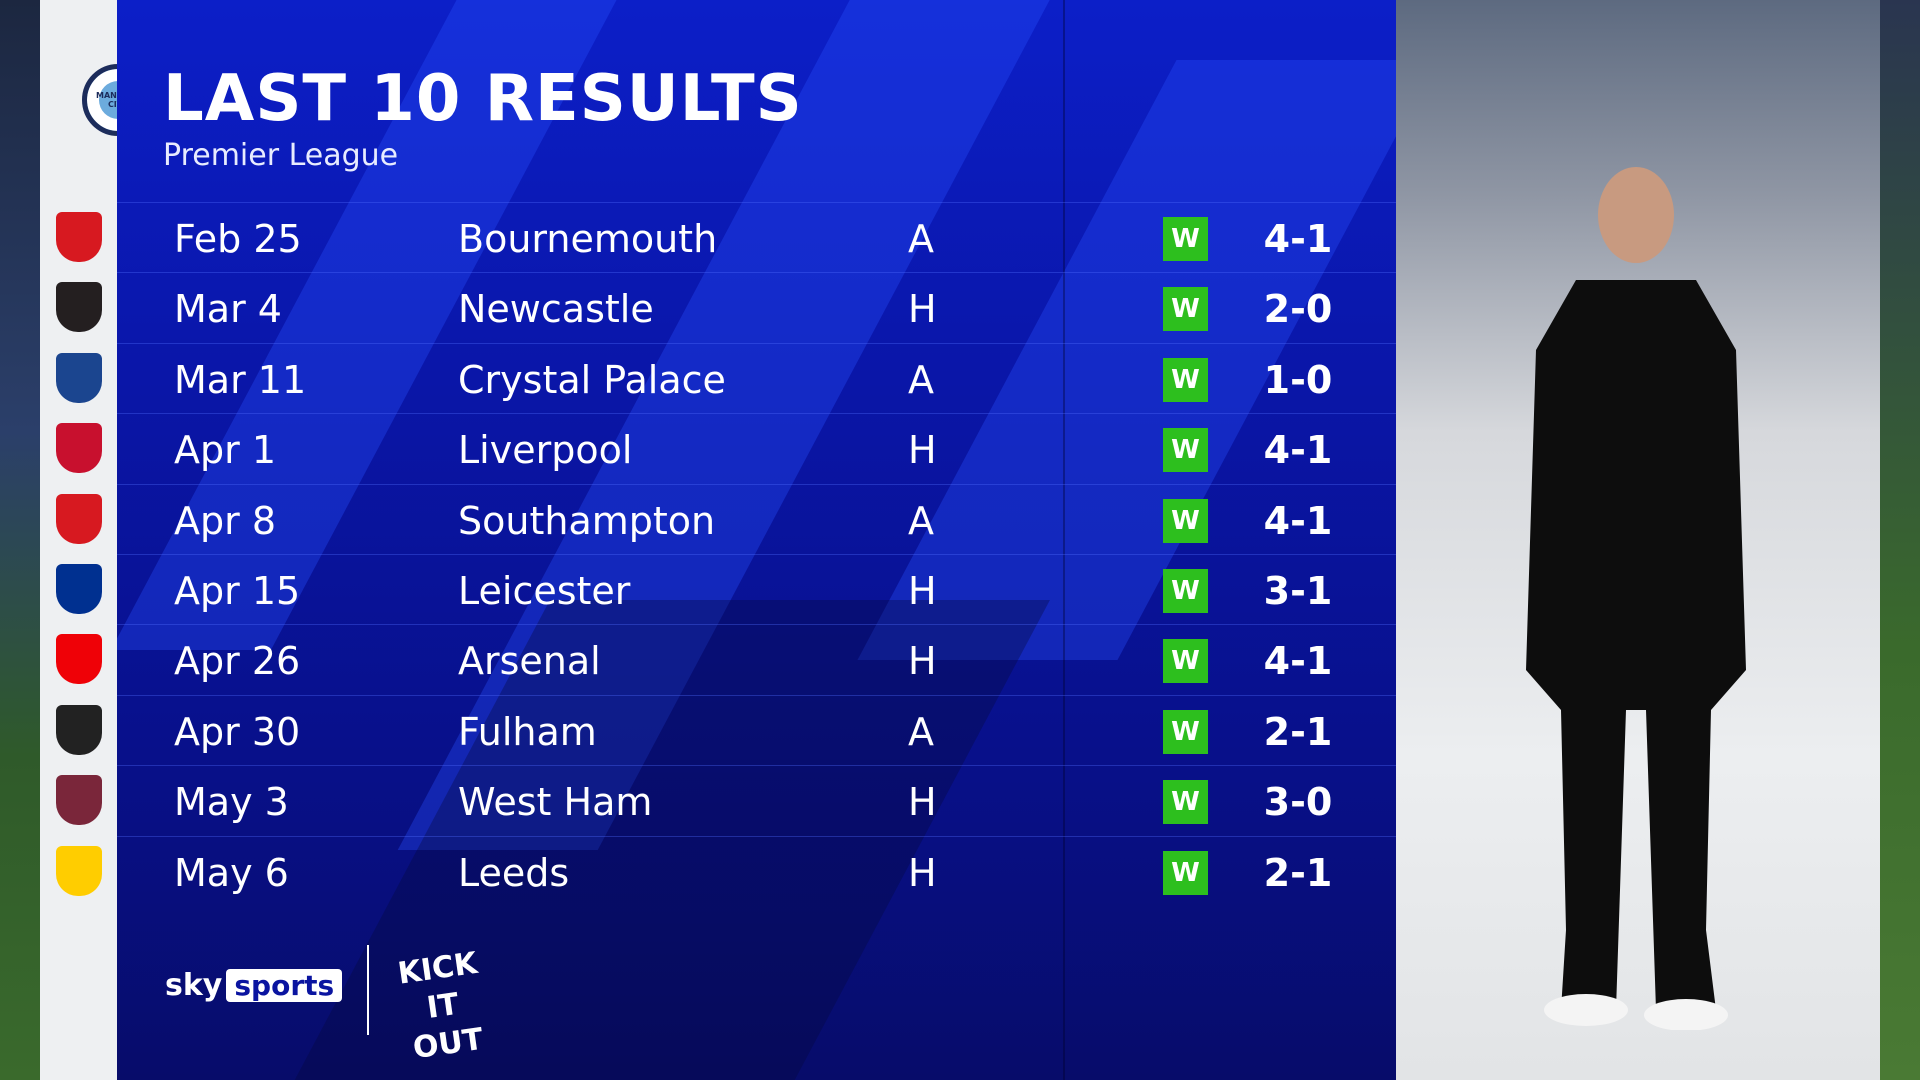 This screenshot has width=1920, height=1080. I want to click on page-title: LAST 10 RESULTS, so click(483, 99).